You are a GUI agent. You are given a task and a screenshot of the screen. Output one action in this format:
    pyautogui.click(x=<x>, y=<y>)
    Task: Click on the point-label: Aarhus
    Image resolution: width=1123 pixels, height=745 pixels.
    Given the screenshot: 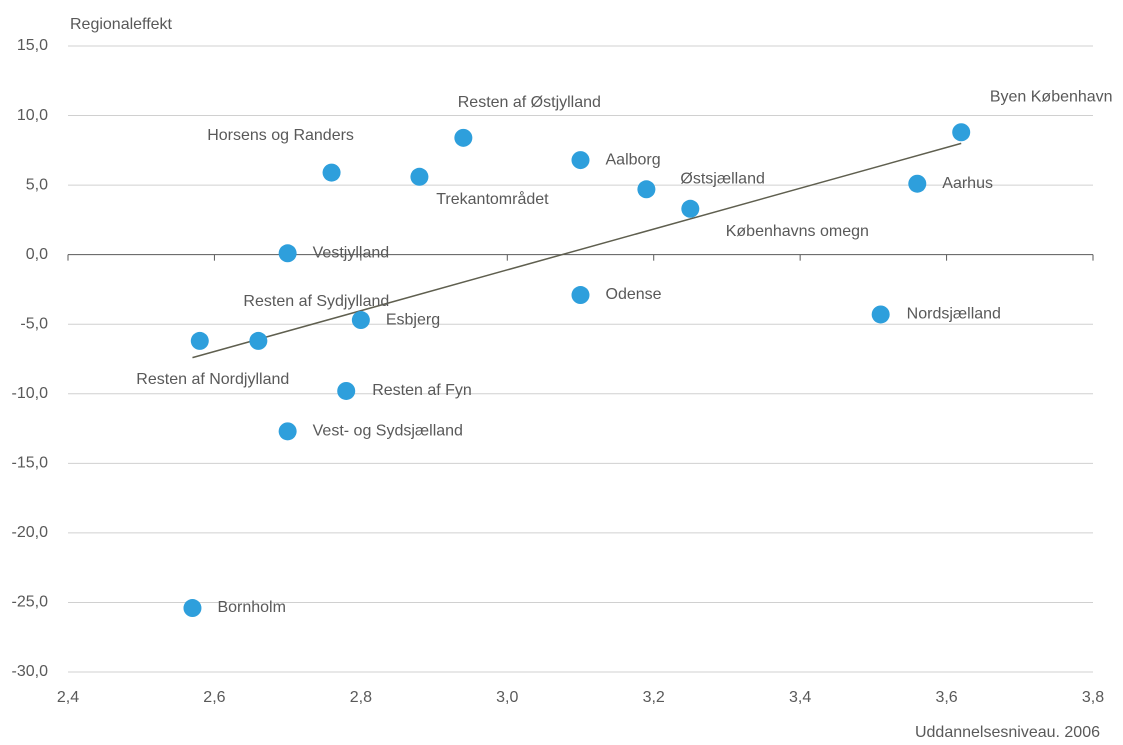 What is the action you would take?
    pyautogui.click(x=967, y=183)
    